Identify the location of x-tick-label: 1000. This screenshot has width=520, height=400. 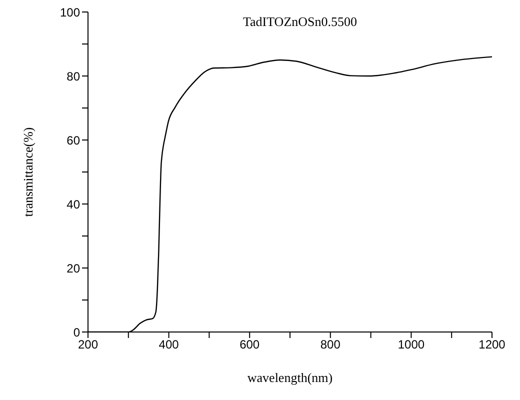
(411, 345).